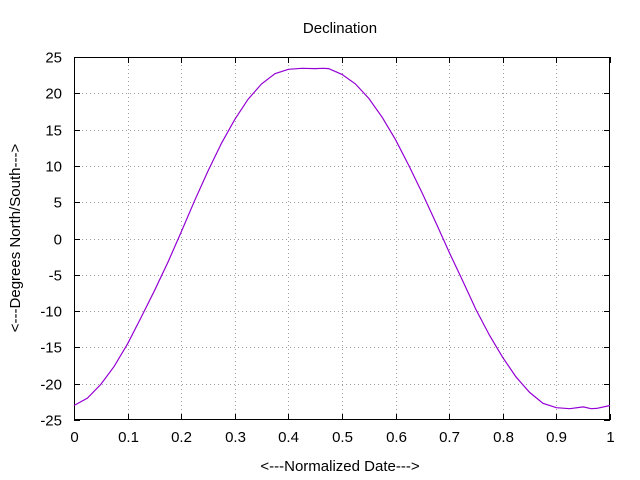  What do you see at coordinates (53, 94) in the screenshot?
I see `y-tick-label: 20` at bounding box center [53, 94].